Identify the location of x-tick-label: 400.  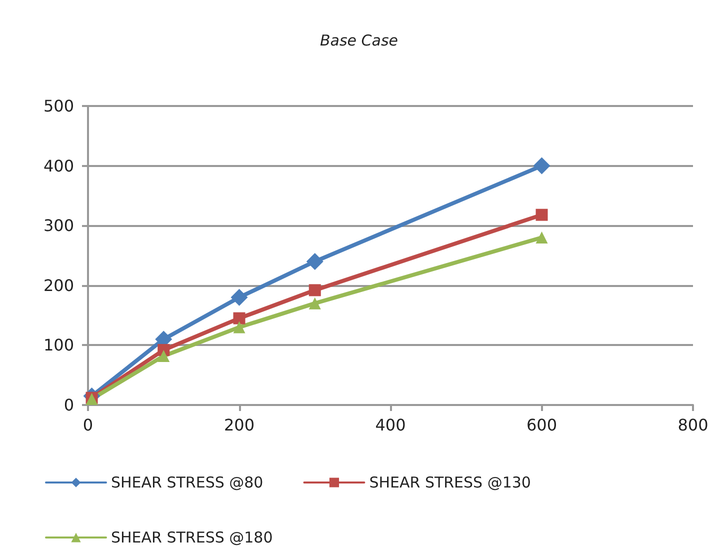
(390, 425).